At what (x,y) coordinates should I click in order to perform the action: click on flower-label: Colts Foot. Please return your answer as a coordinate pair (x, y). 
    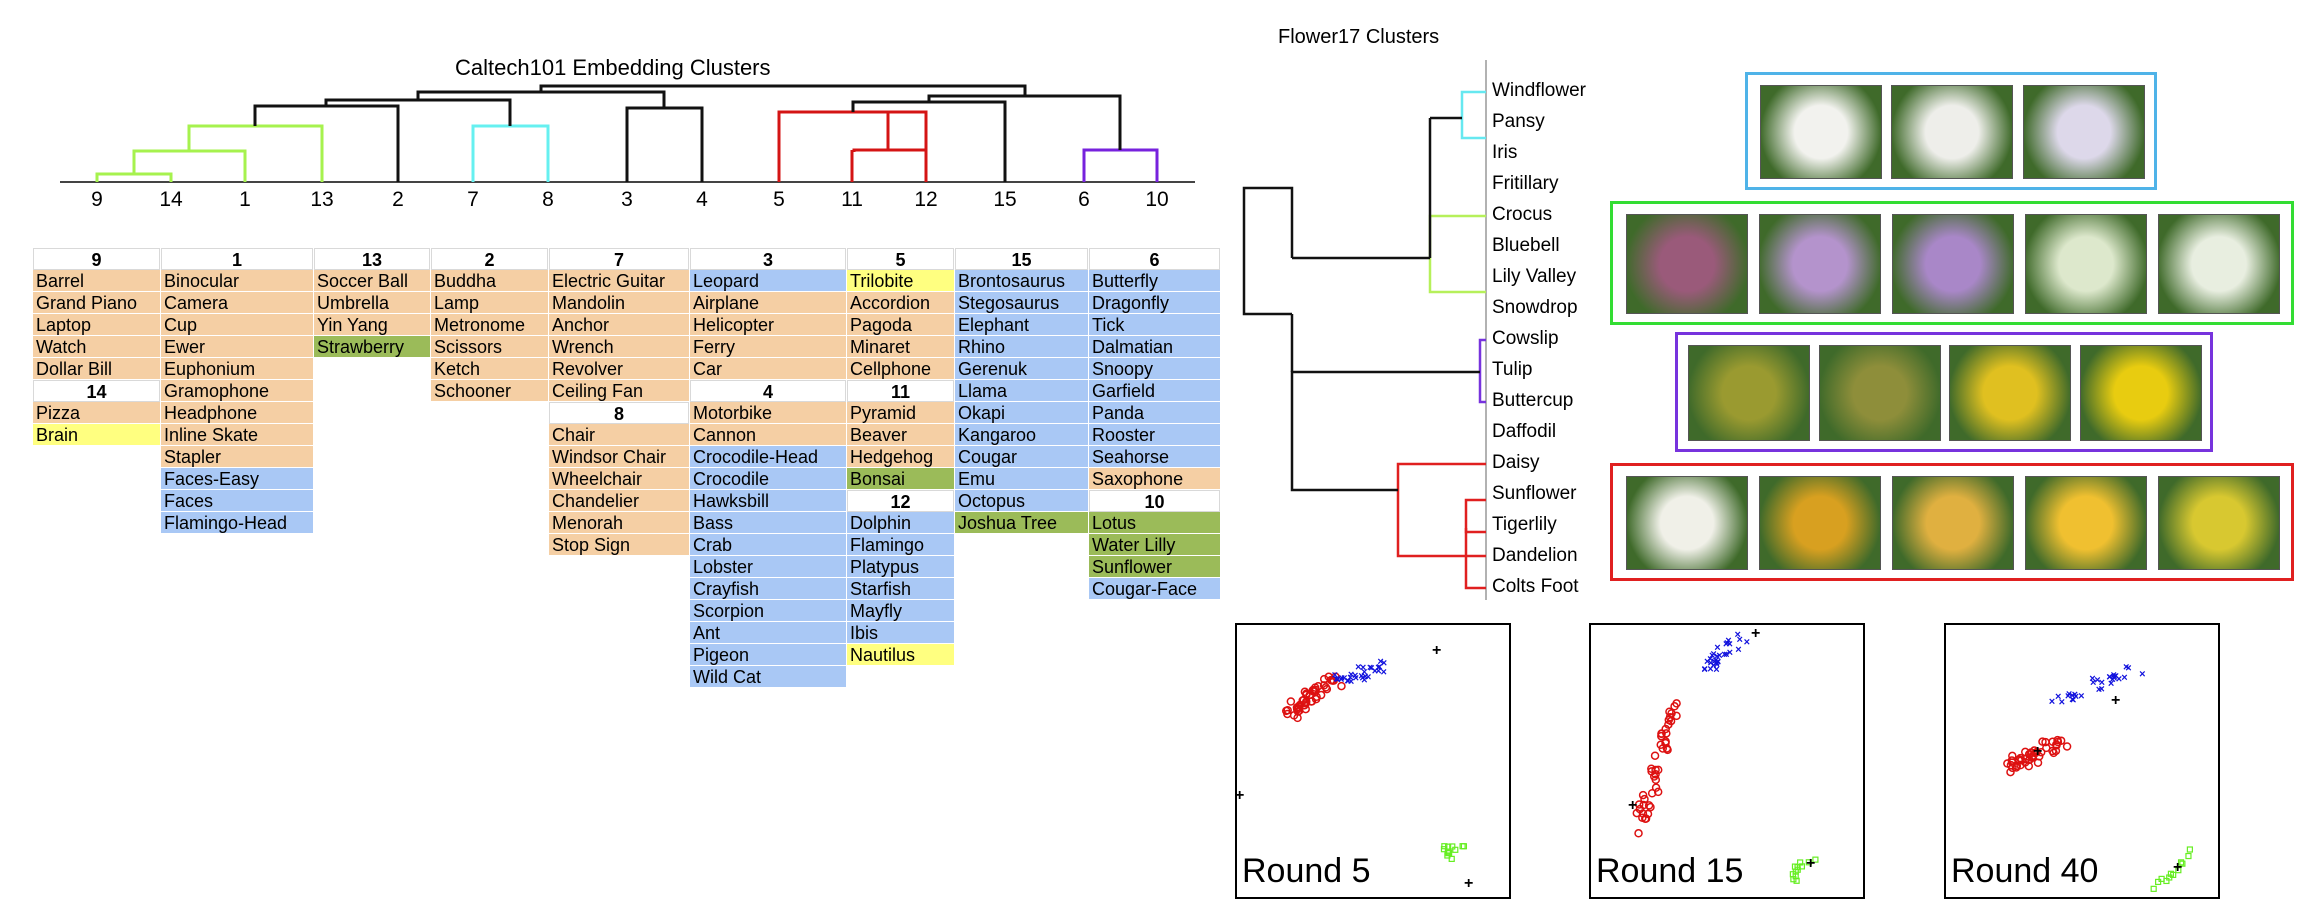
    Looking at the image, I should click on (1535, 586).